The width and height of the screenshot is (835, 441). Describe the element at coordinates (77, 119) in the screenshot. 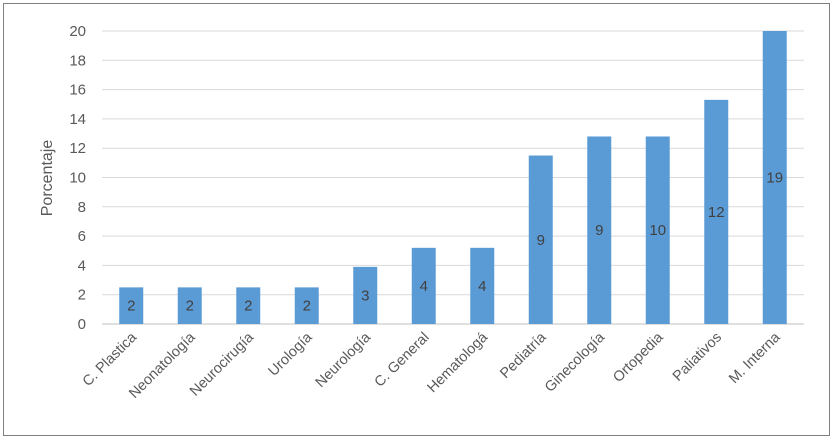

I see `y-tick-label: 14` at that location.